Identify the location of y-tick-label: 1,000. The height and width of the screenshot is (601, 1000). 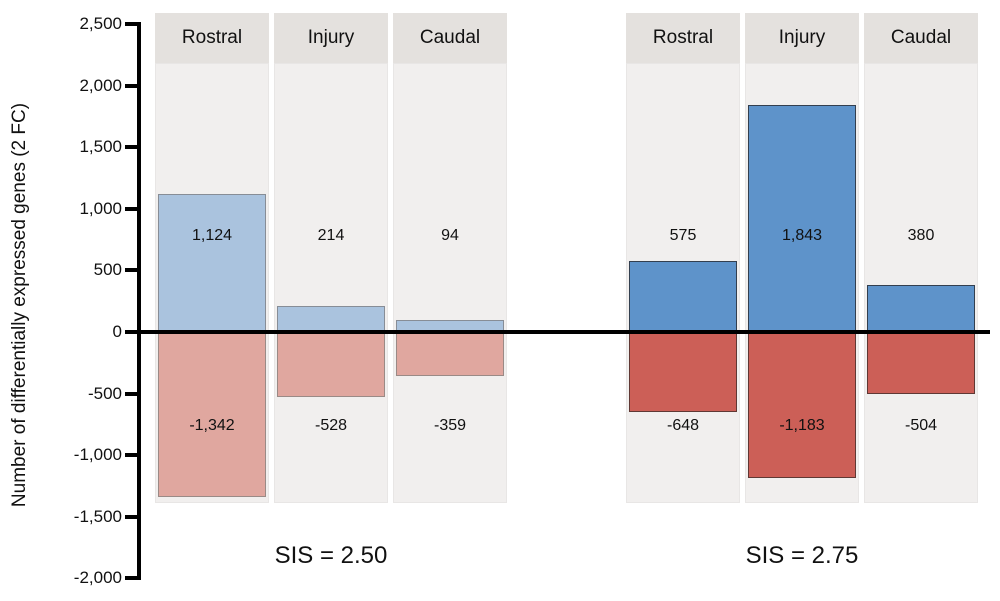
(100, 208).